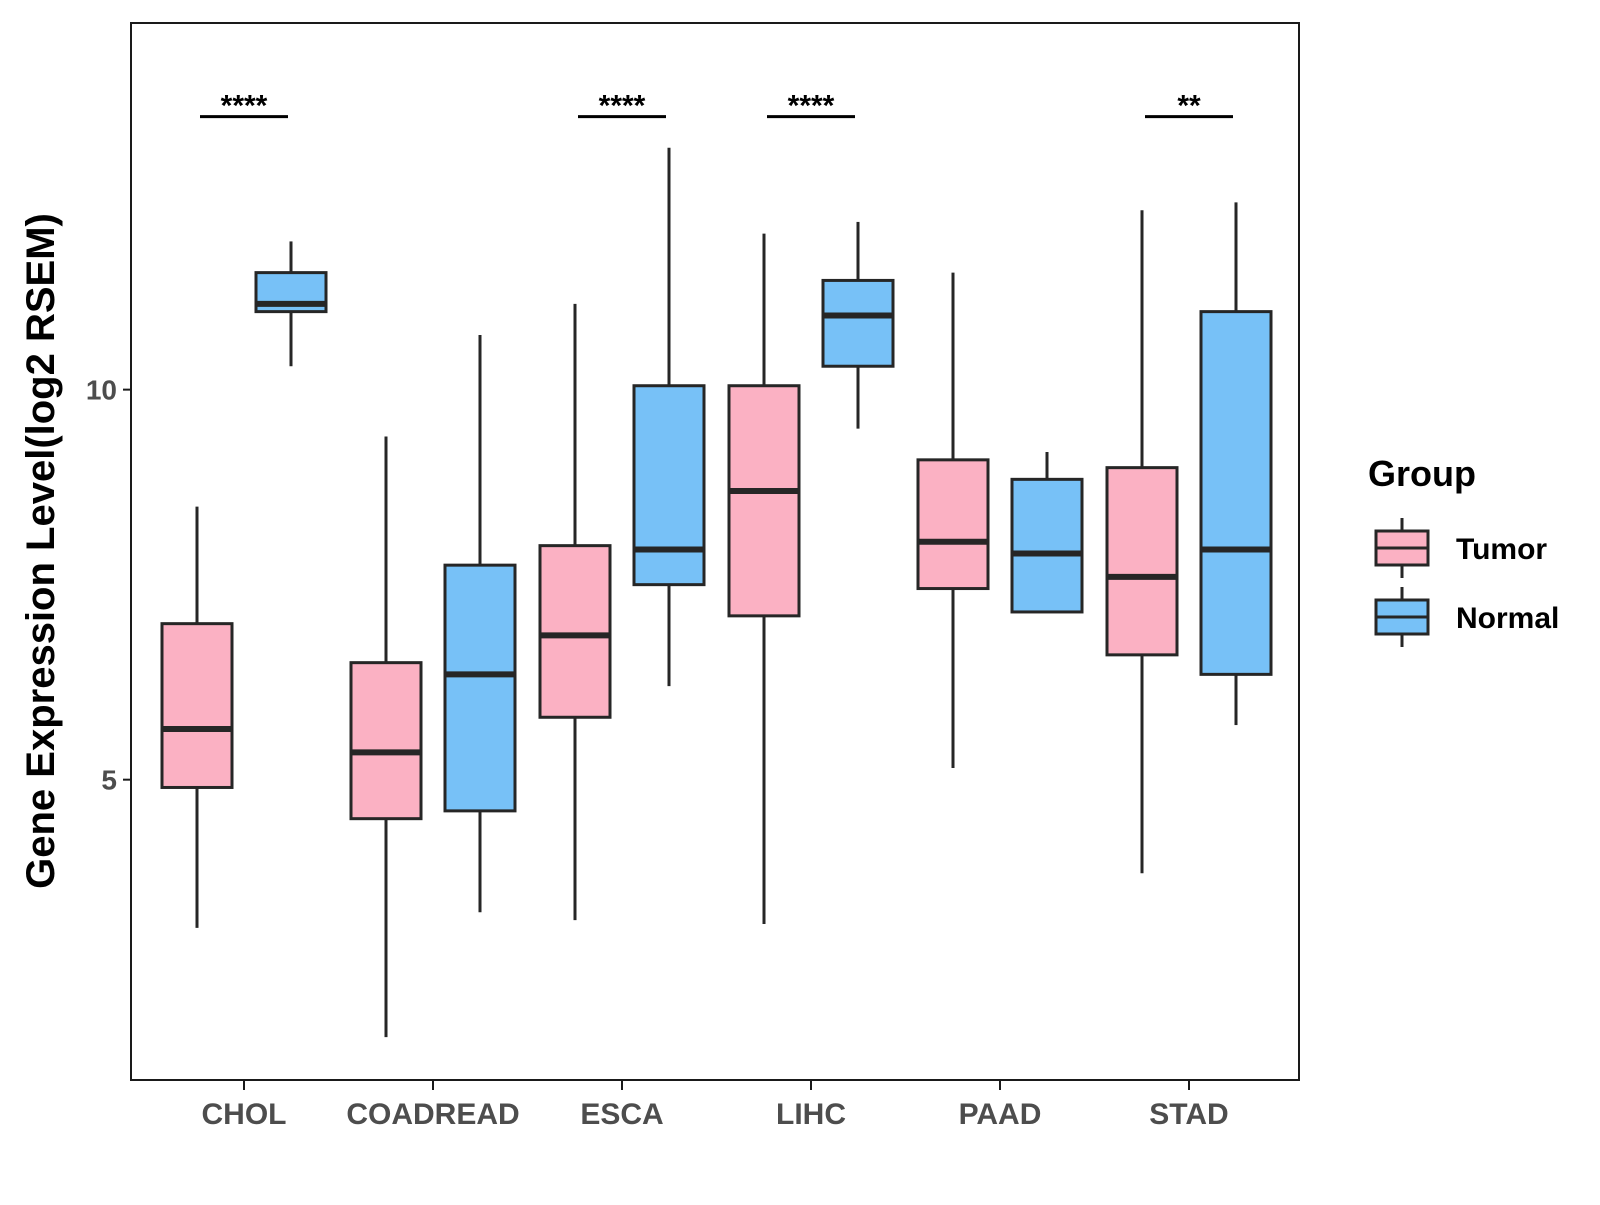 Image resolution: width=1600 pixels, height=1205 pixels. Describe the element at coordinates (101, 390) in the screenshot. I see `y-tick-label: 10` at that location.